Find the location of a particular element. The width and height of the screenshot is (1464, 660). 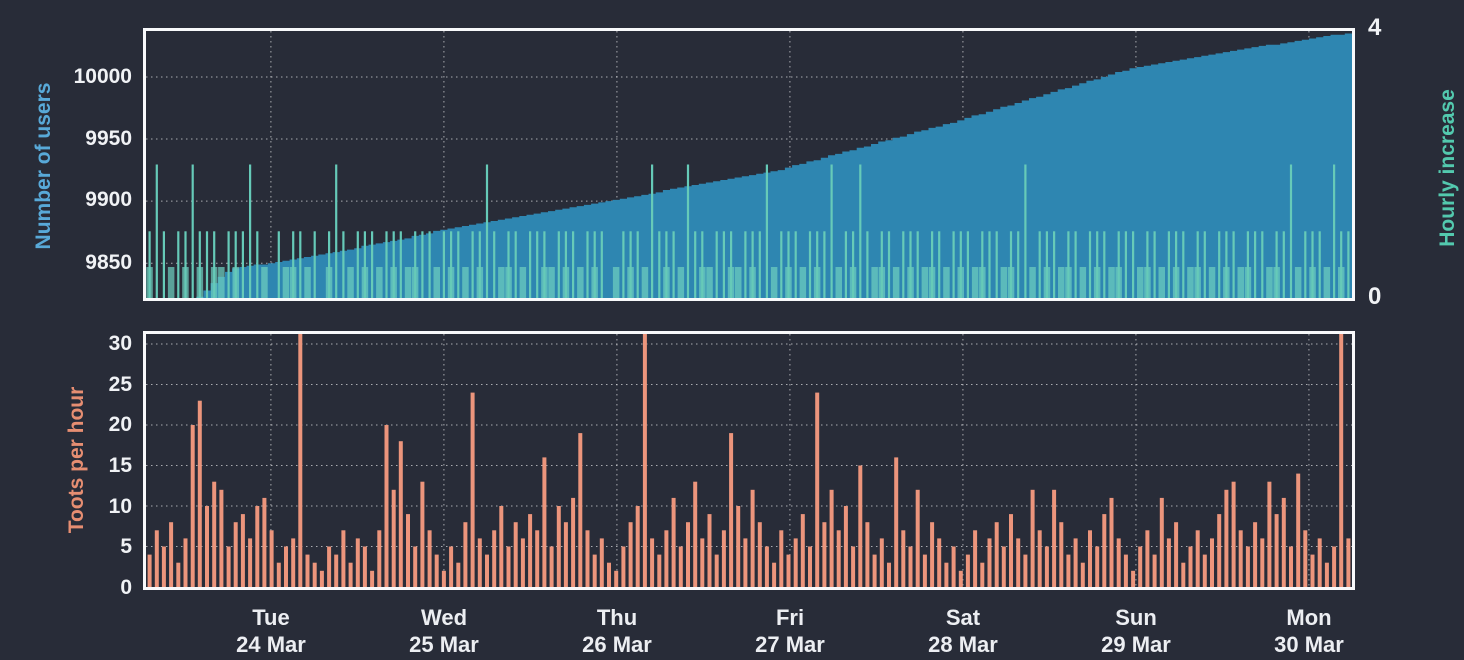

xtick-day: Sat is located at coordinates (963, 617).